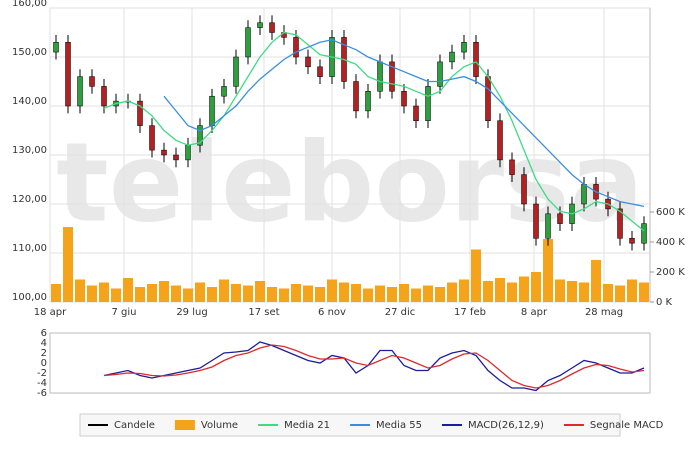  Describe the element at coordinates (350, 363) in the screenshot. I see `plot-frame` at that location.